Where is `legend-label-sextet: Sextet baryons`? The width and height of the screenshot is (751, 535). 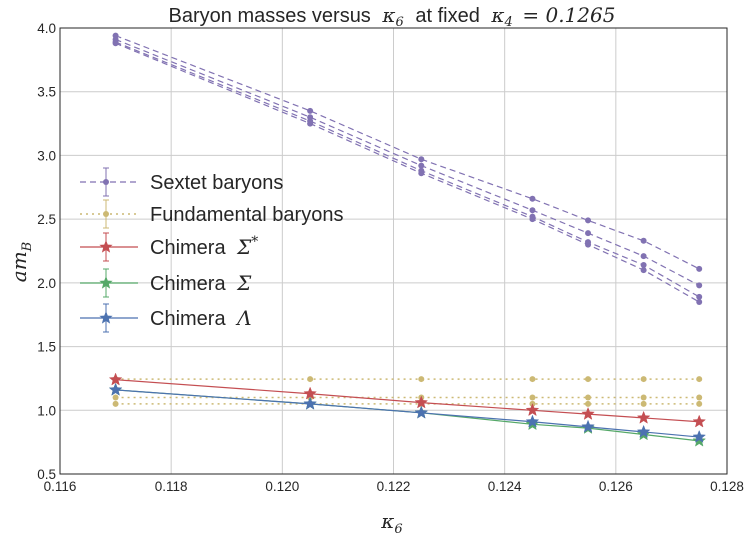
legend-label-sextet: Sextet baryons is located at coordinates (216, 183).